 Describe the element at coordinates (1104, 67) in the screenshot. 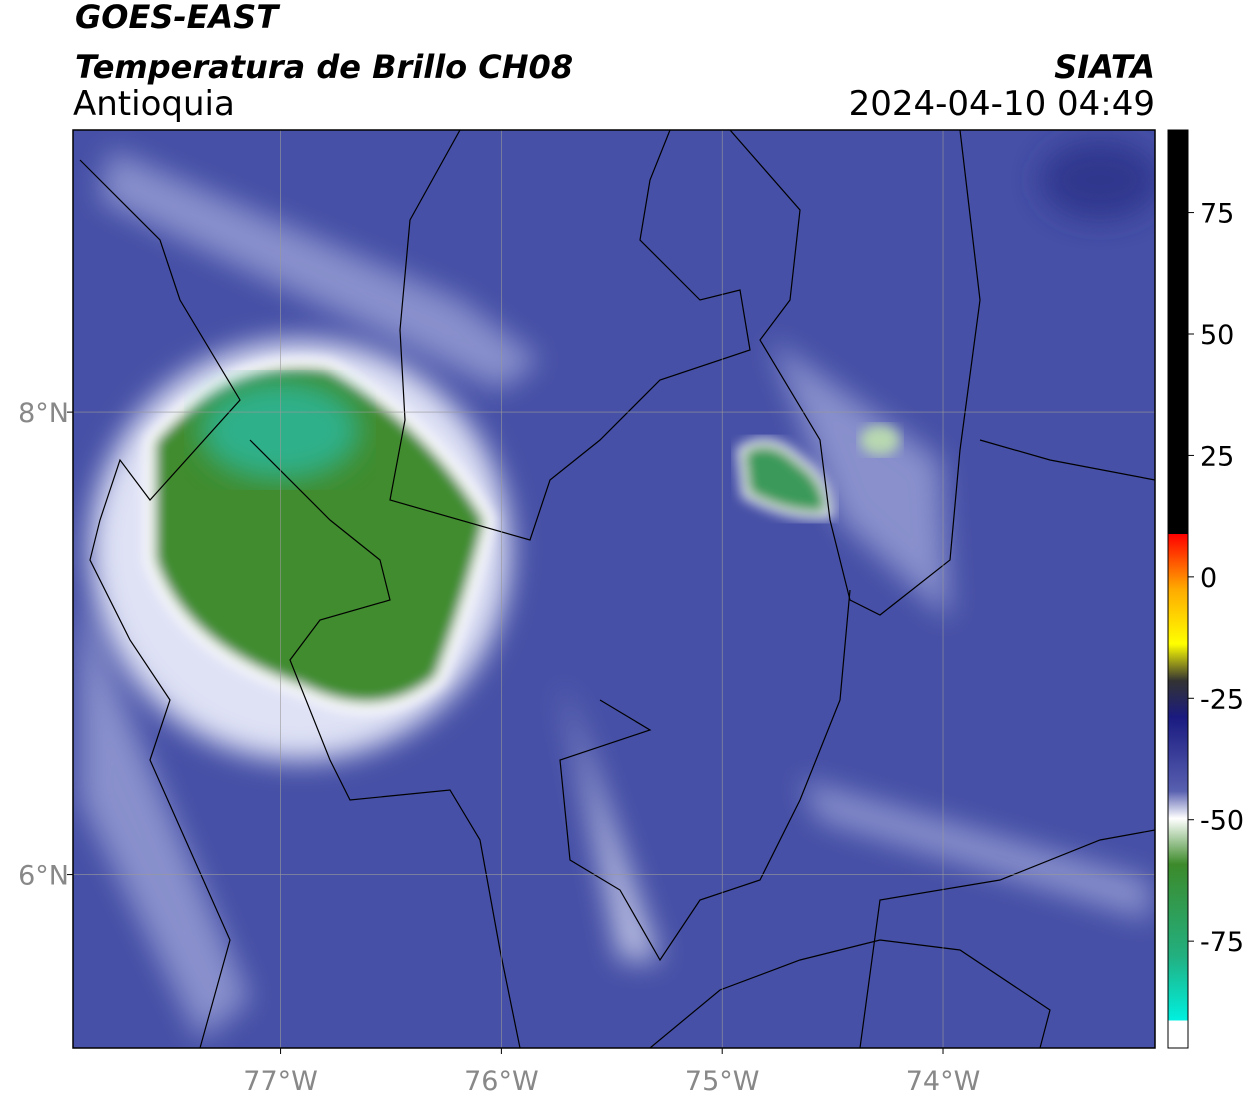

I see `agency: SIATA` at that location.